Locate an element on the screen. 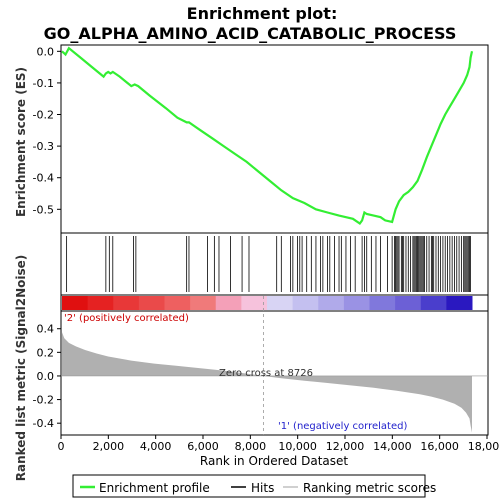 This screenshot has width=500, height=500. es-y-tick-label: -0.3 is located at coordinates (43, 146).